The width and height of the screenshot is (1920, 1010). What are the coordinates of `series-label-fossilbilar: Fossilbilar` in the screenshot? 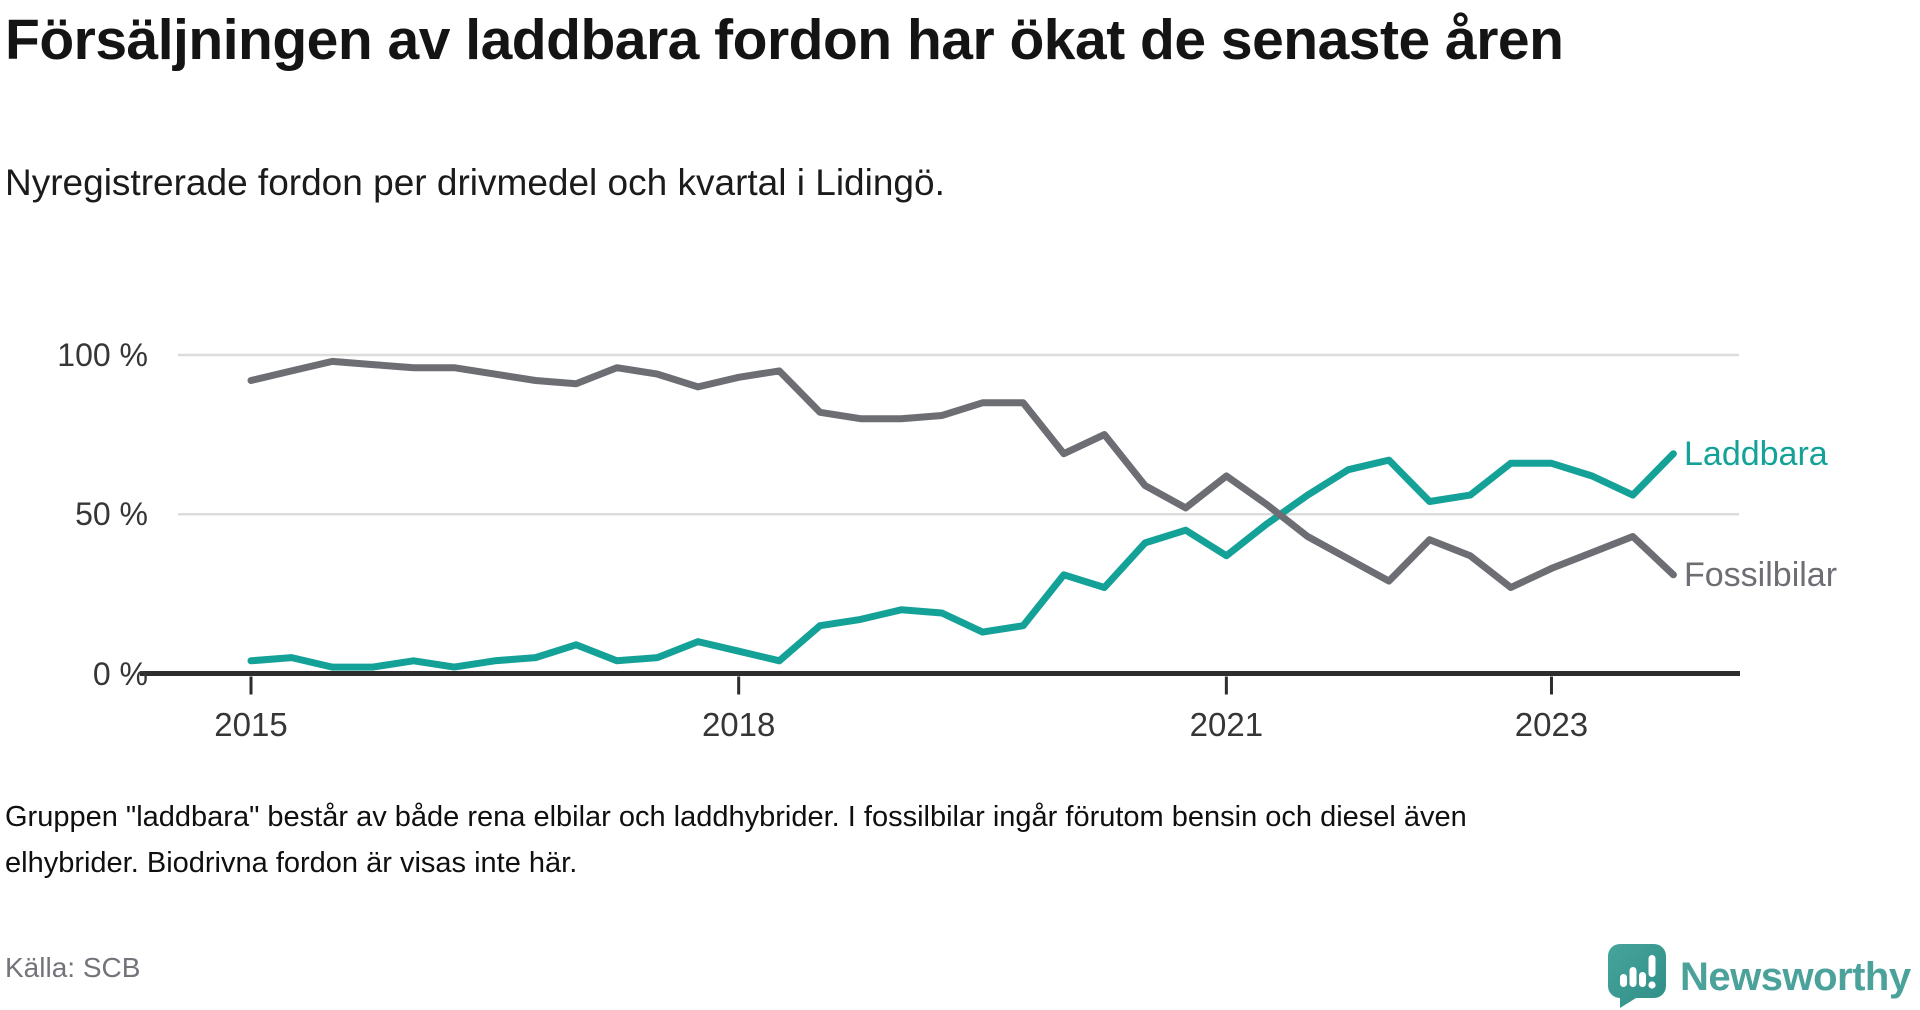 It's located at (1761, 574).